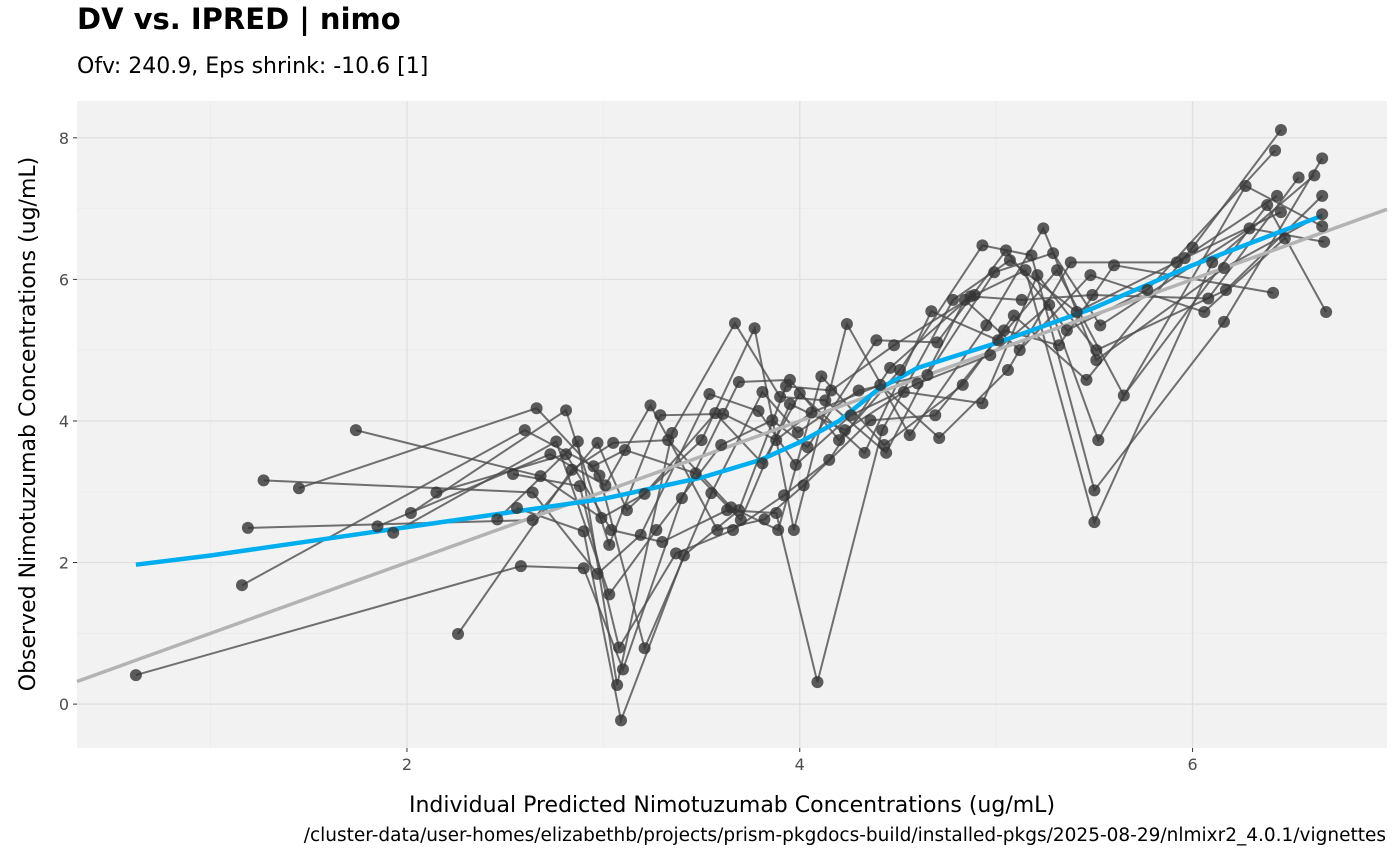 This screenshot has width=1400, height=865. Describe the element at coordinates (64, 421) in the screenshot. I see `y-tick-label: 4` at that location.